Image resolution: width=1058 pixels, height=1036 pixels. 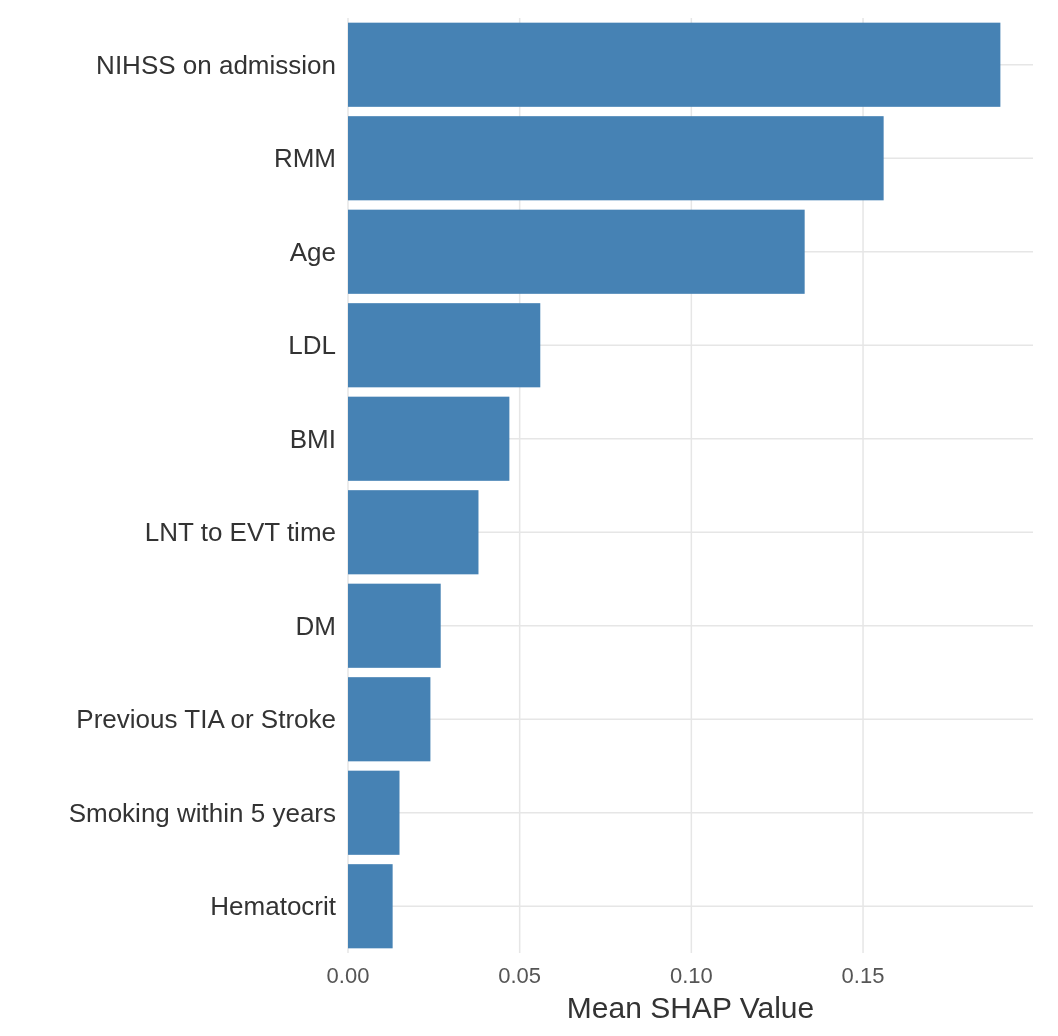 What do you see at coordinates (520, 975) in the screenshot?
I see `x-tick-label: 0.05` at bounding box center [520, 975].